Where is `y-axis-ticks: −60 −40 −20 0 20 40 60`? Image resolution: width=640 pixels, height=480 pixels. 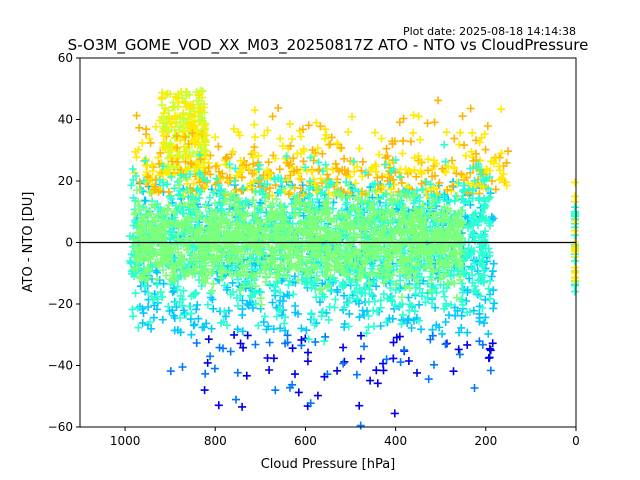 y-axis-ticks: −60 −40 −20 0 20 40 60 is located at coordinates (64, 242).